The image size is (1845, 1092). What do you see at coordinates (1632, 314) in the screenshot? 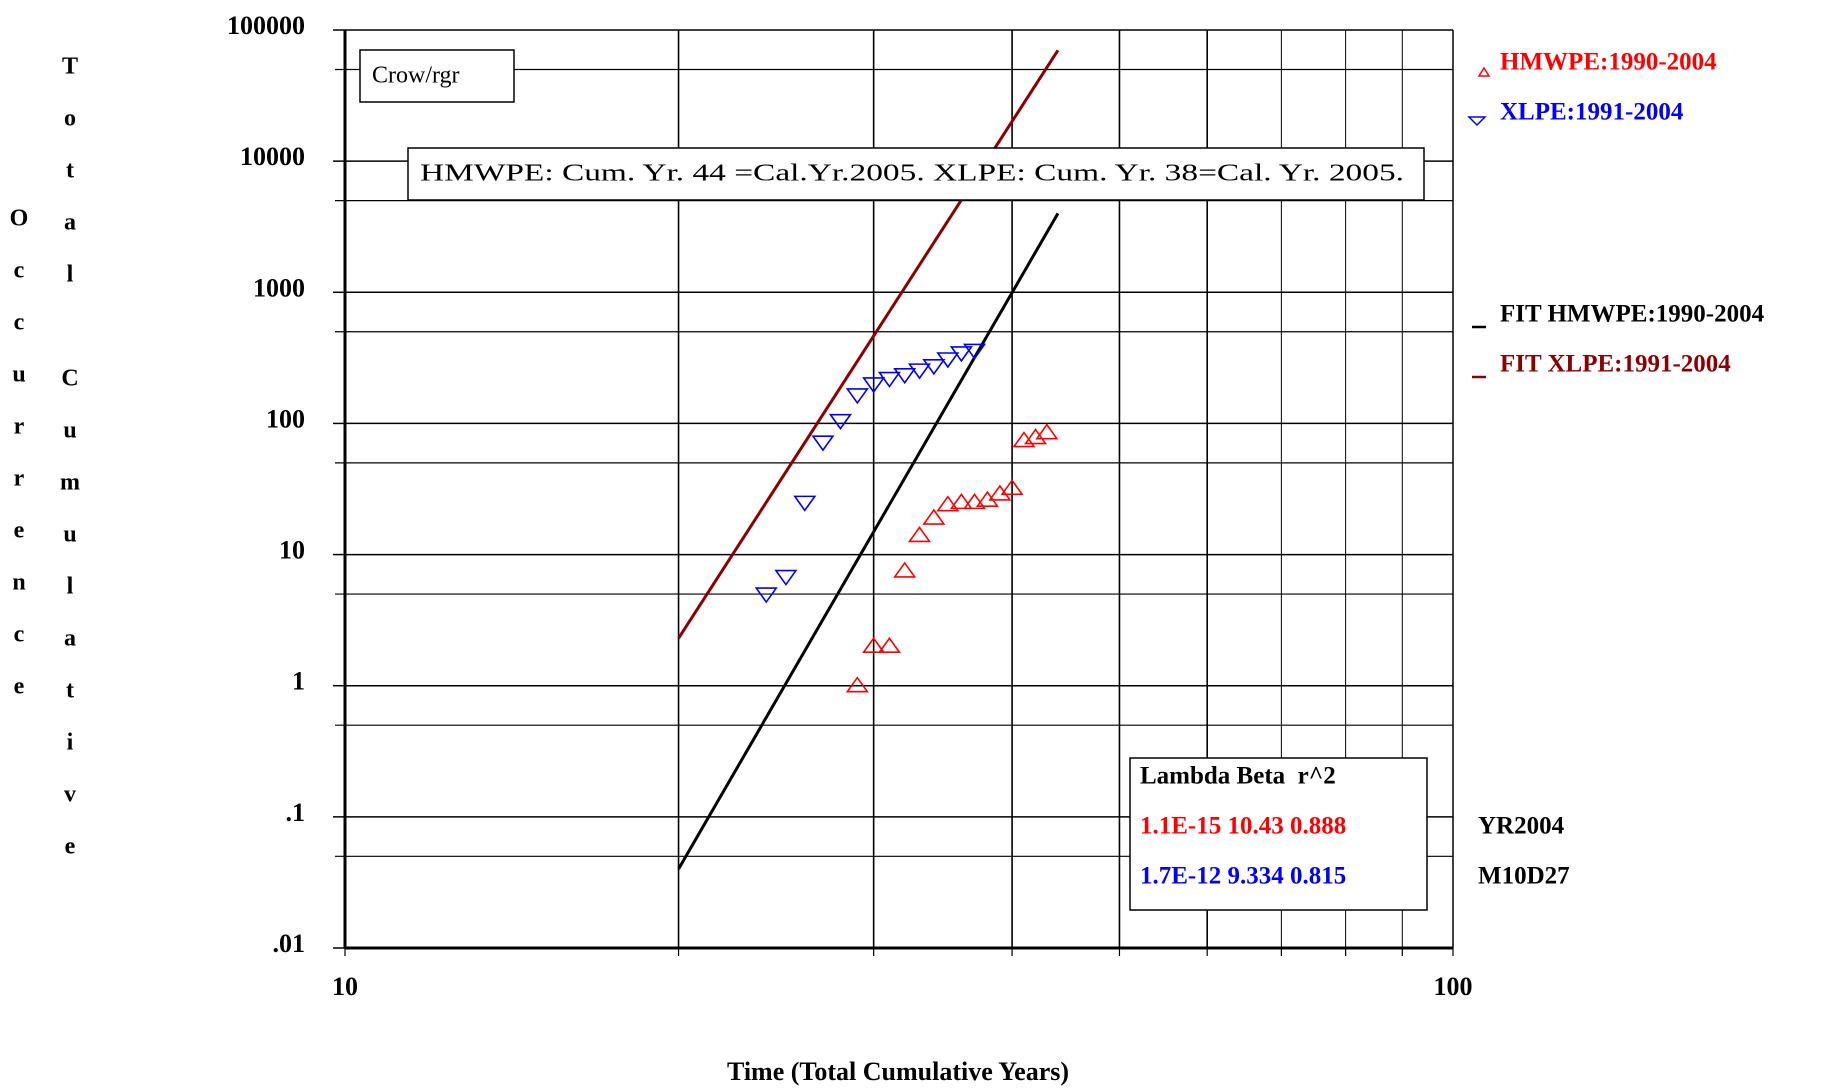
I see `legend-label-fit-hmwpe: FIT HMWPE:1990-2004` at bounding box center [1632, 314].